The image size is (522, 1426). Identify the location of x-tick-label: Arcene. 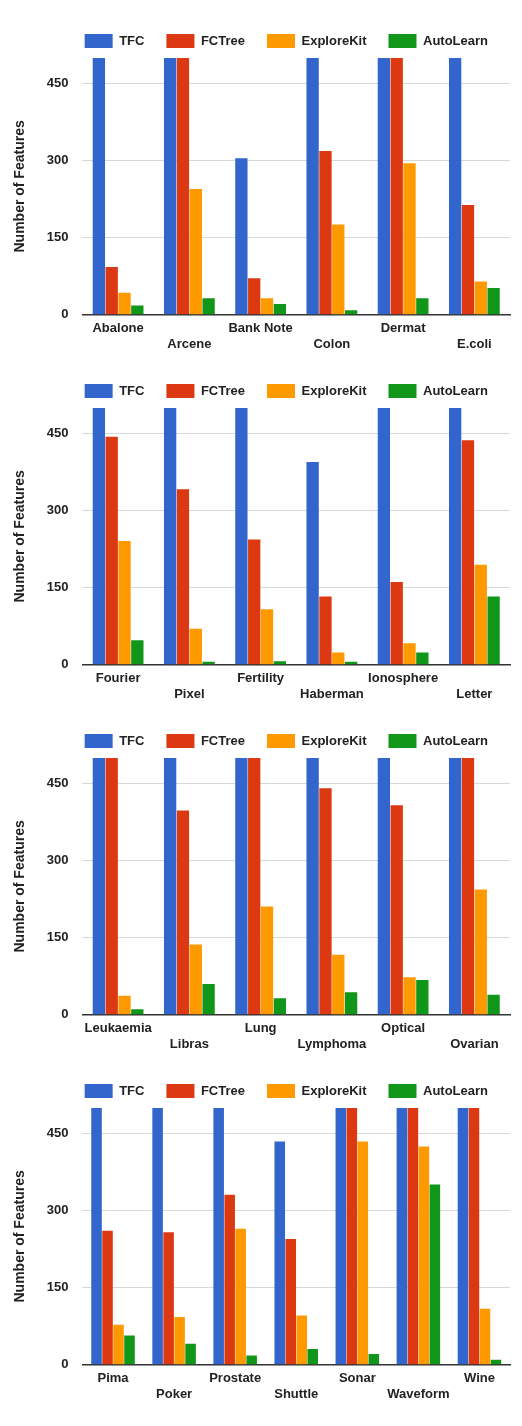
(189, 343).